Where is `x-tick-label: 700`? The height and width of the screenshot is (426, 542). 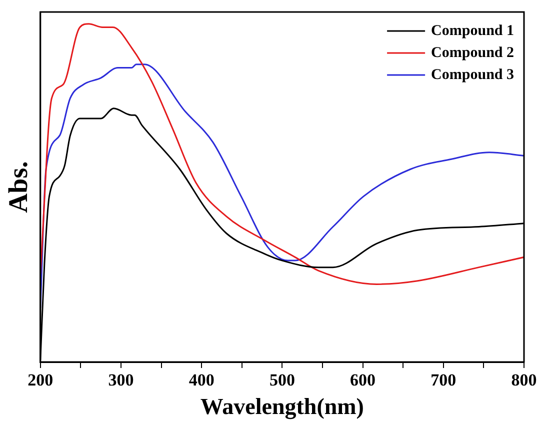
x-tick-label: 700 is located at coordinates (443, 380).